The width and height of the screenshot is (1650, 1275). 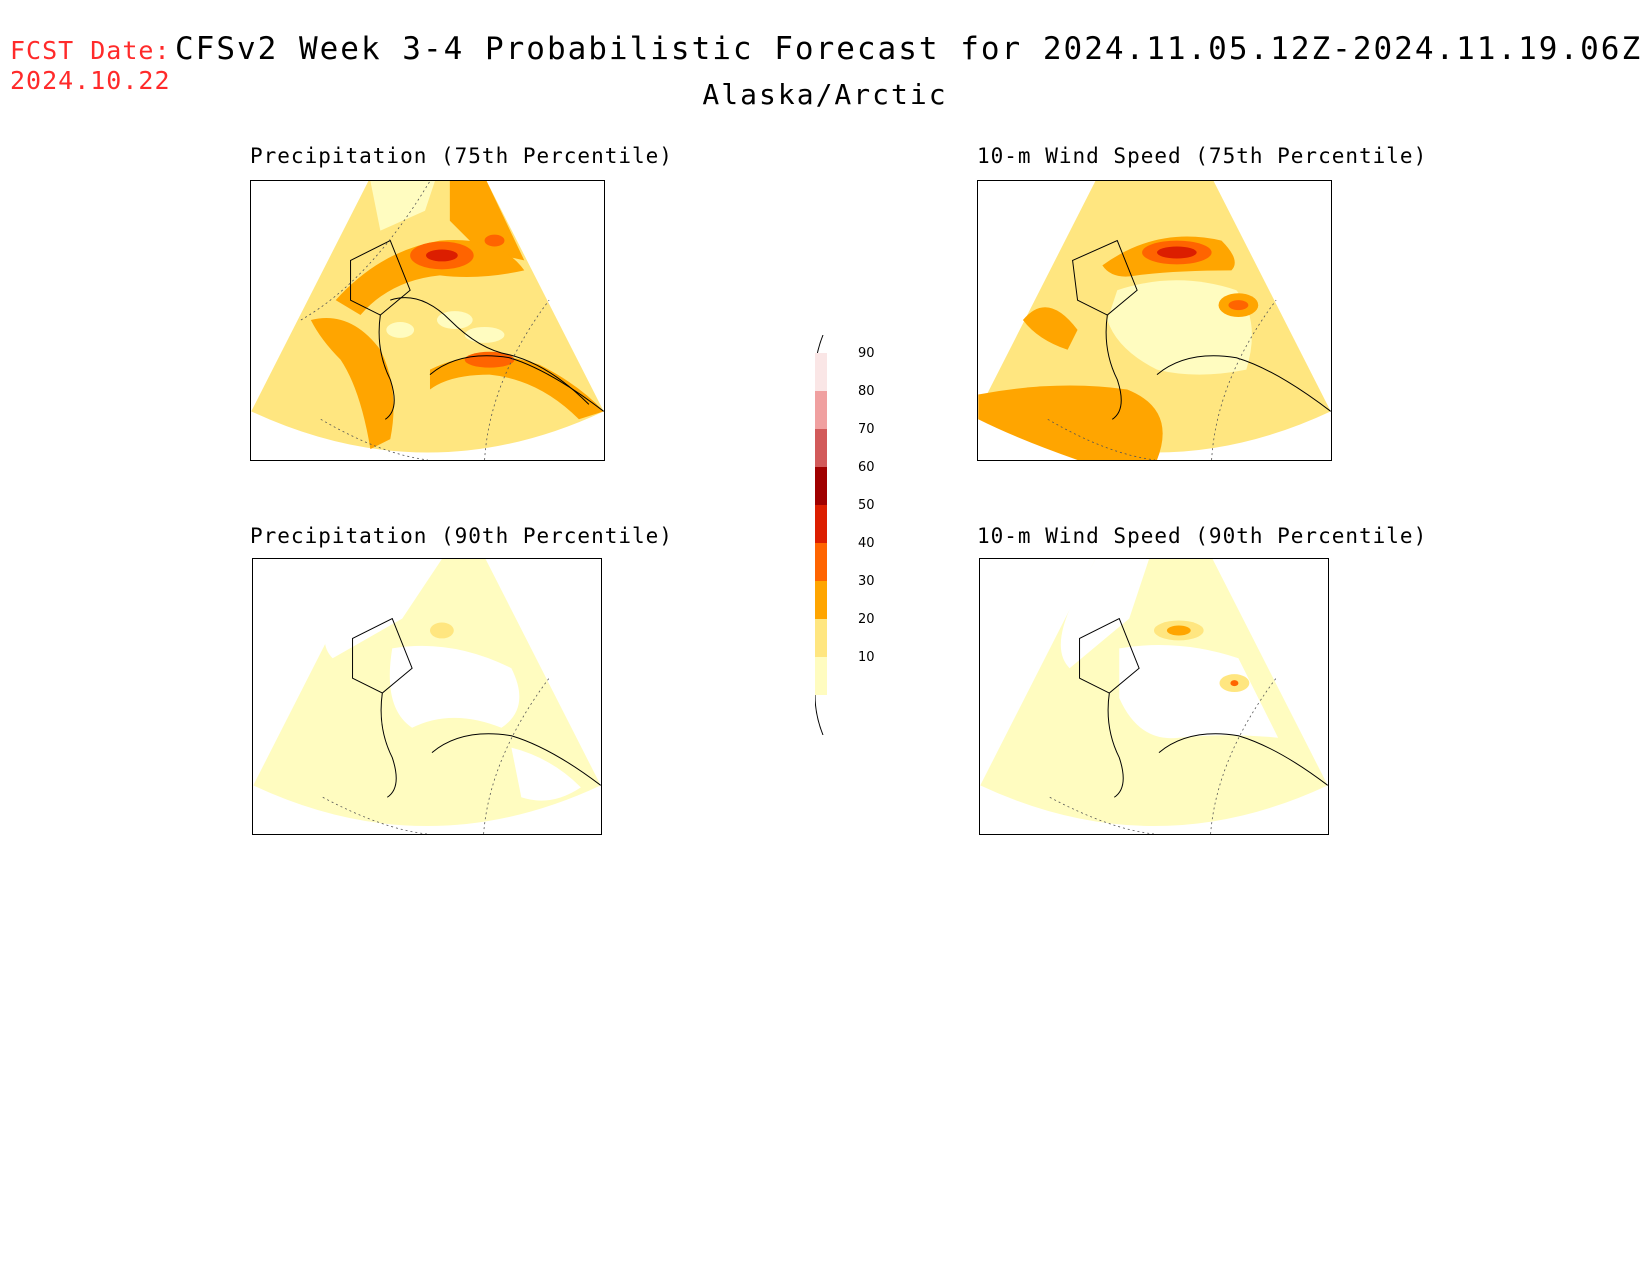 What do you see at coordinates (866, 467) in the screenshot?
I see `colorbar-label-60: 60` at bounding box center [866, 467].